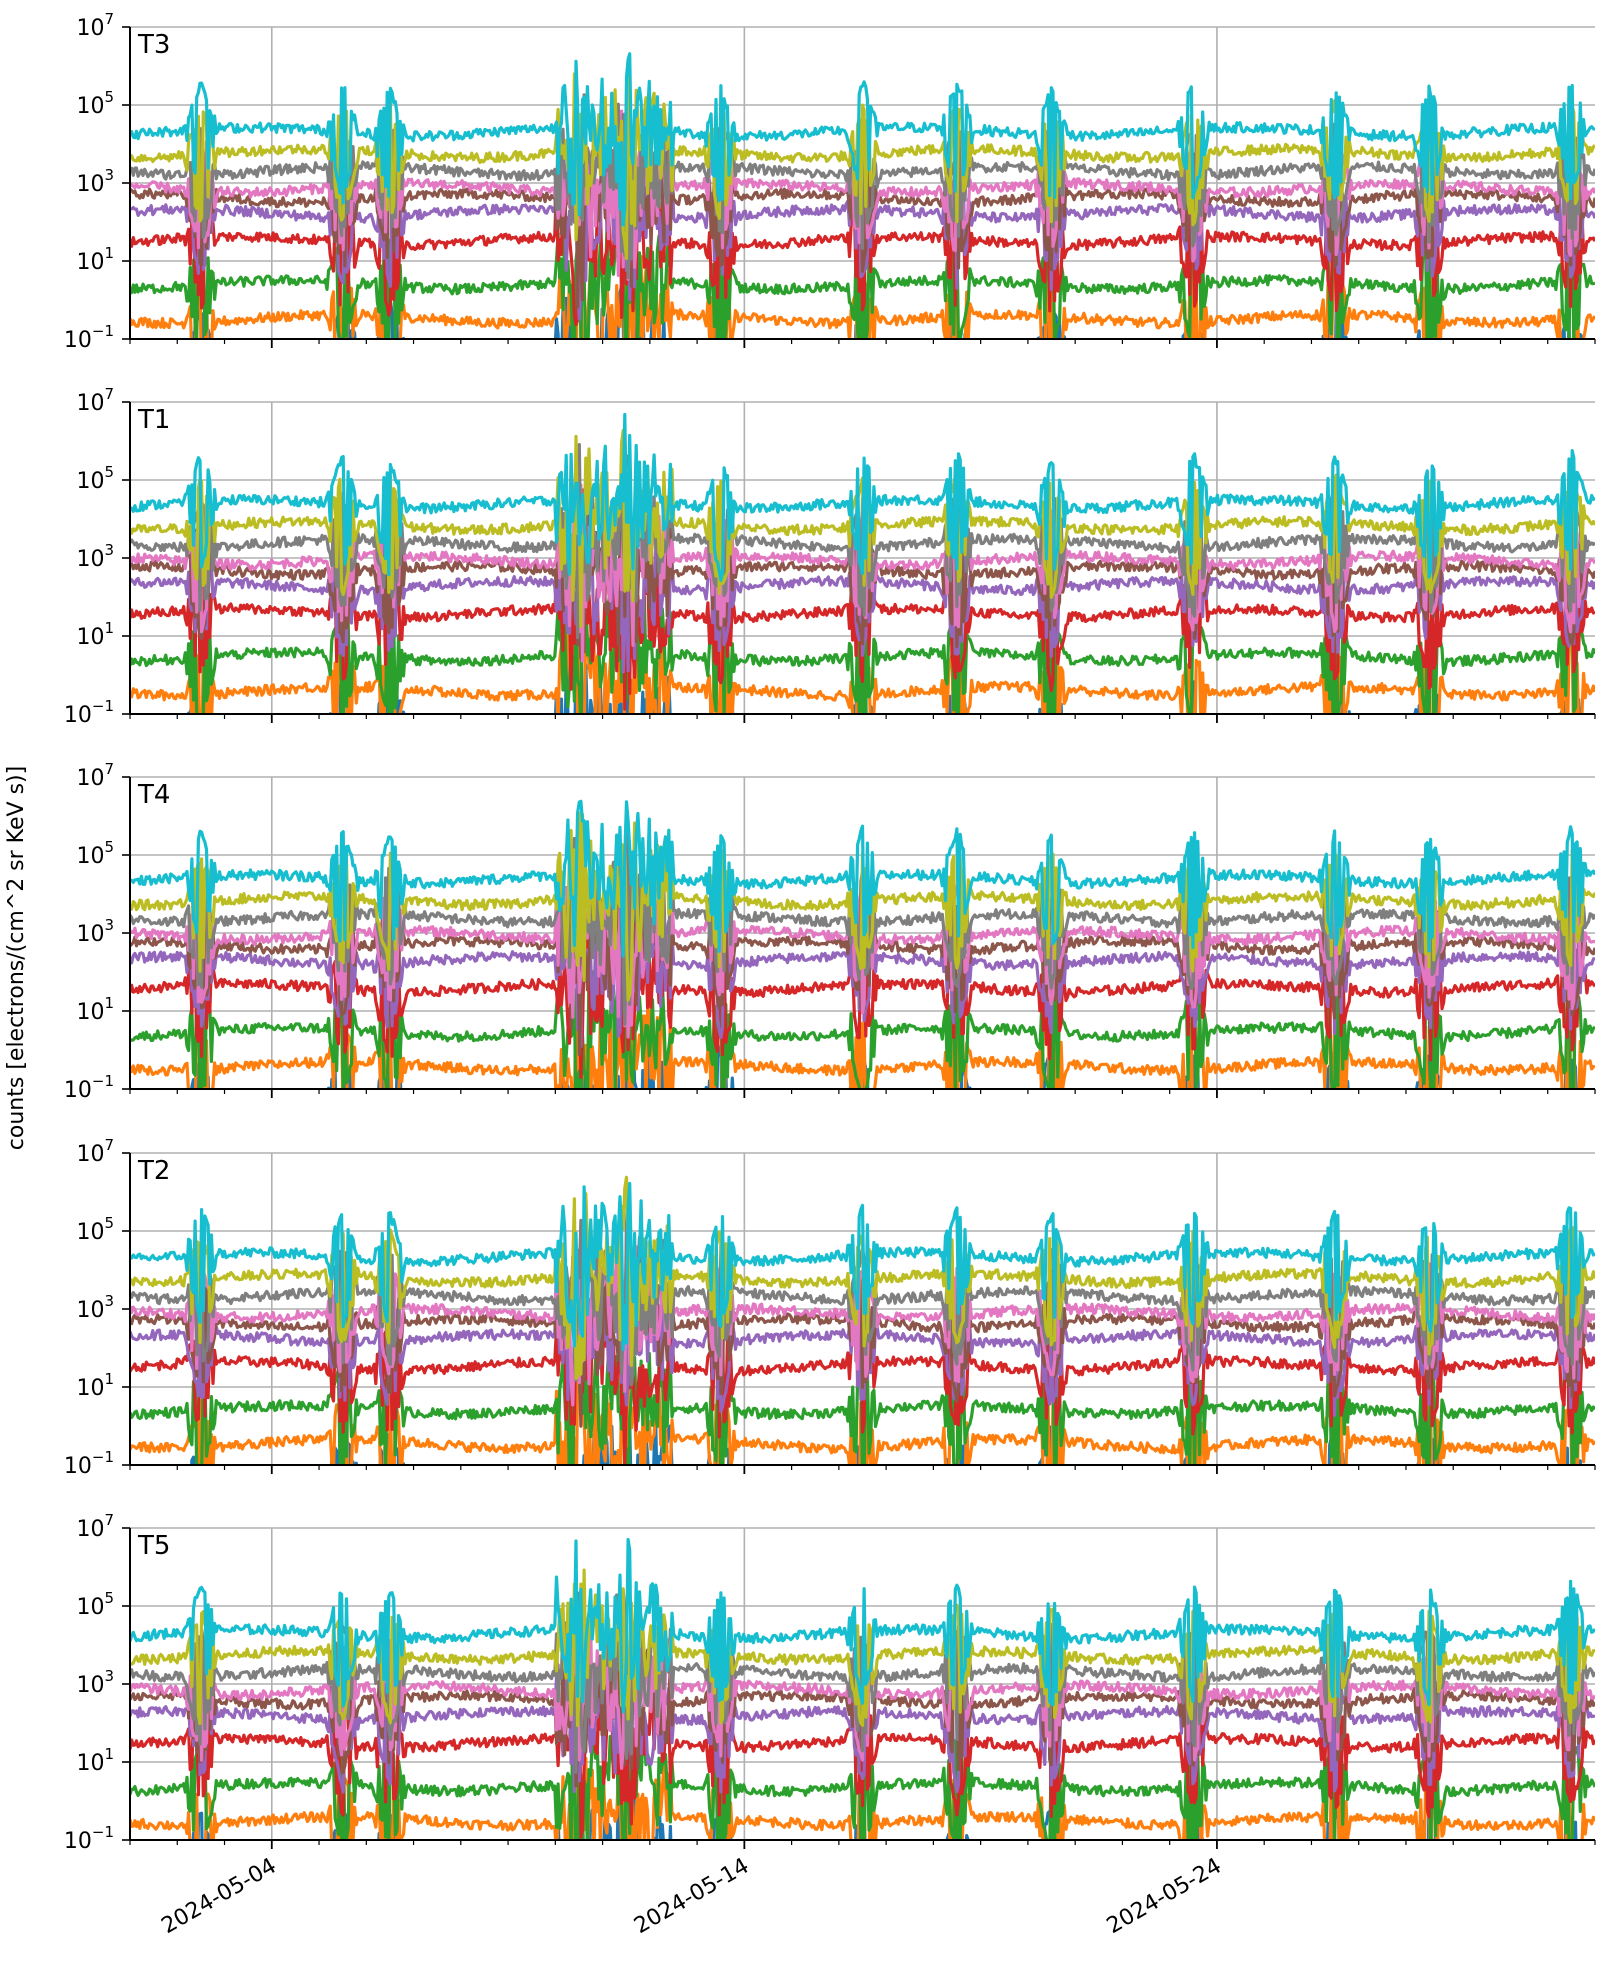 The width and height of the screenshot is (1603, 1963). Describe the element at coordinates (153, 795) in the screenshot. I see `panel-label: T4` at that location.